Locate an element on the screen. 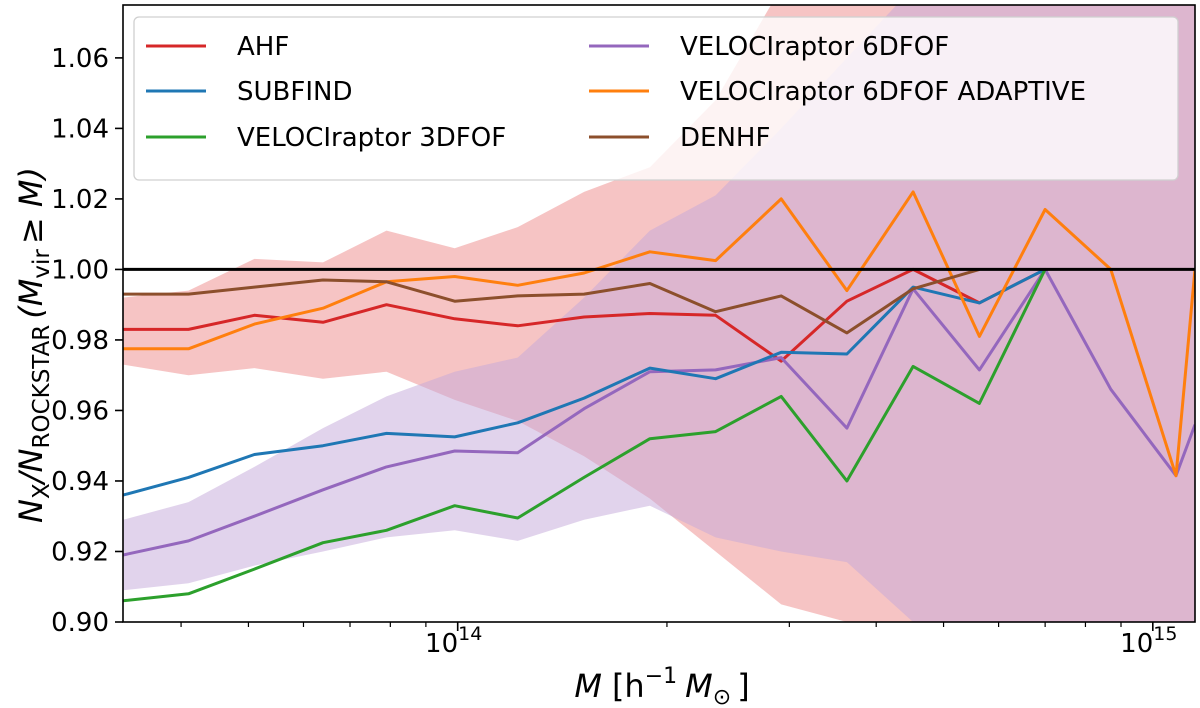 The width and height of the screenshot is (1200, 708). y-tick-label: 0.92 is located at coordinates (80, 552).